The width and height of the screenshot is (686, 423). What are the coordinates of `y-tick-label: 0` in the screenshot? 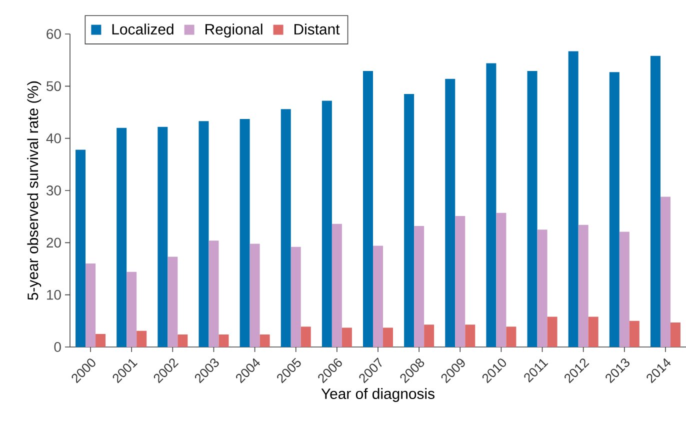 It's located at (57, 347).